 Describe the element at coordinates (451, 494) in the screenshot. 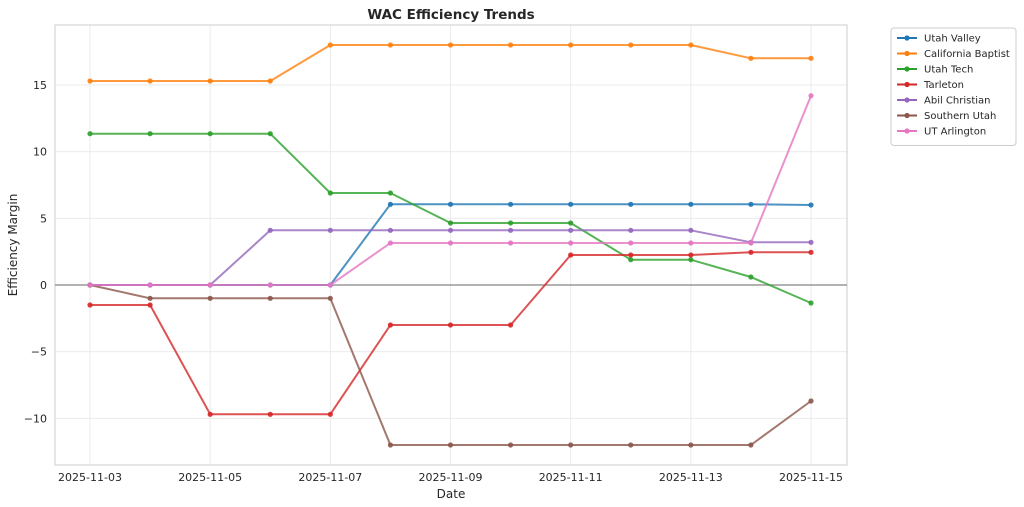

I see `x-axis-label: Date` at that location.